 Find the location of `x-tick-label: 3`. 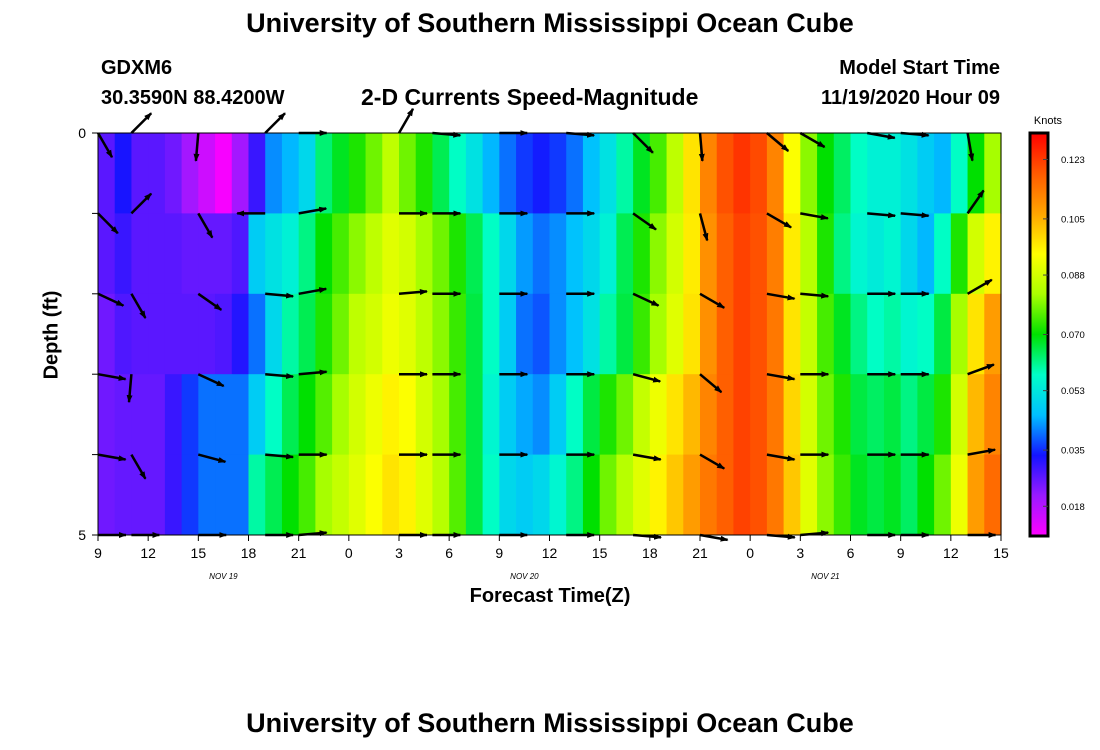

x-tick-label: 3 is located at coordinates (399, 553).